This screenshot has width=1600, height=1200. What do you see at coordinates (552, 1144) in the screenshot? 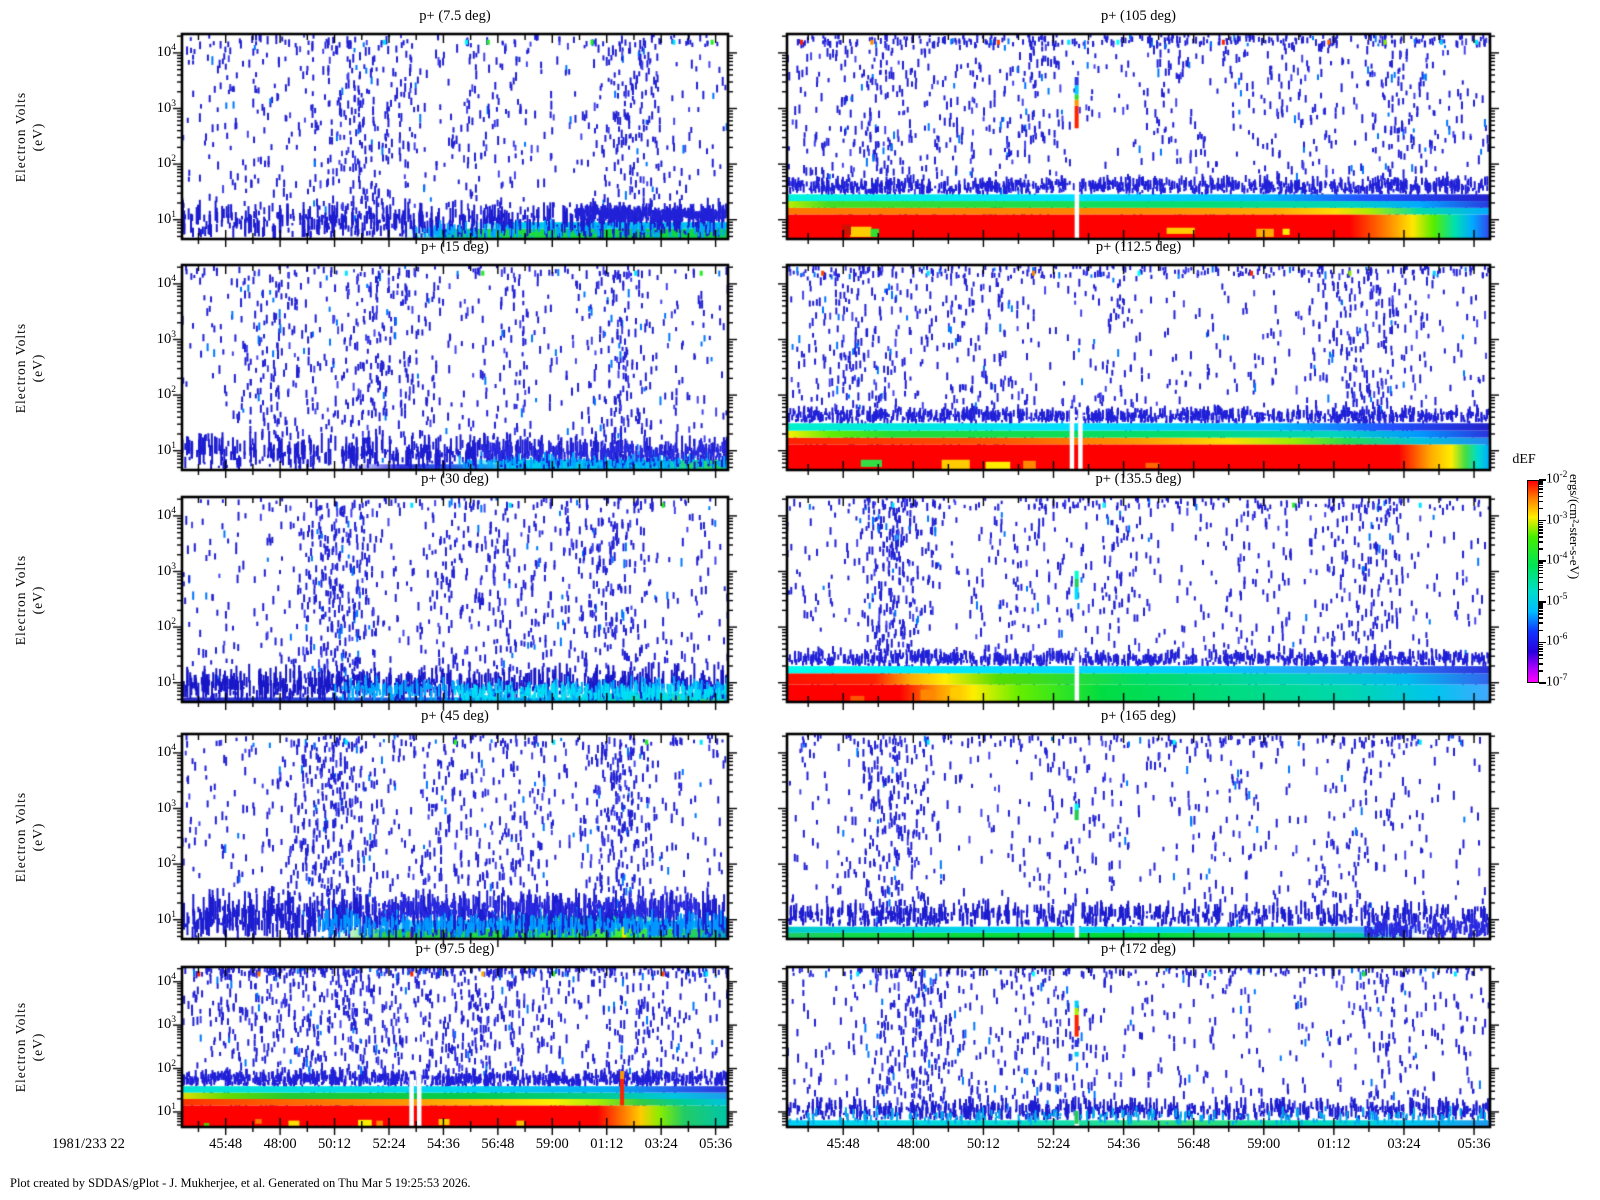
I see `x-tick-label: 59:00` at bounding box center [552, 1144].